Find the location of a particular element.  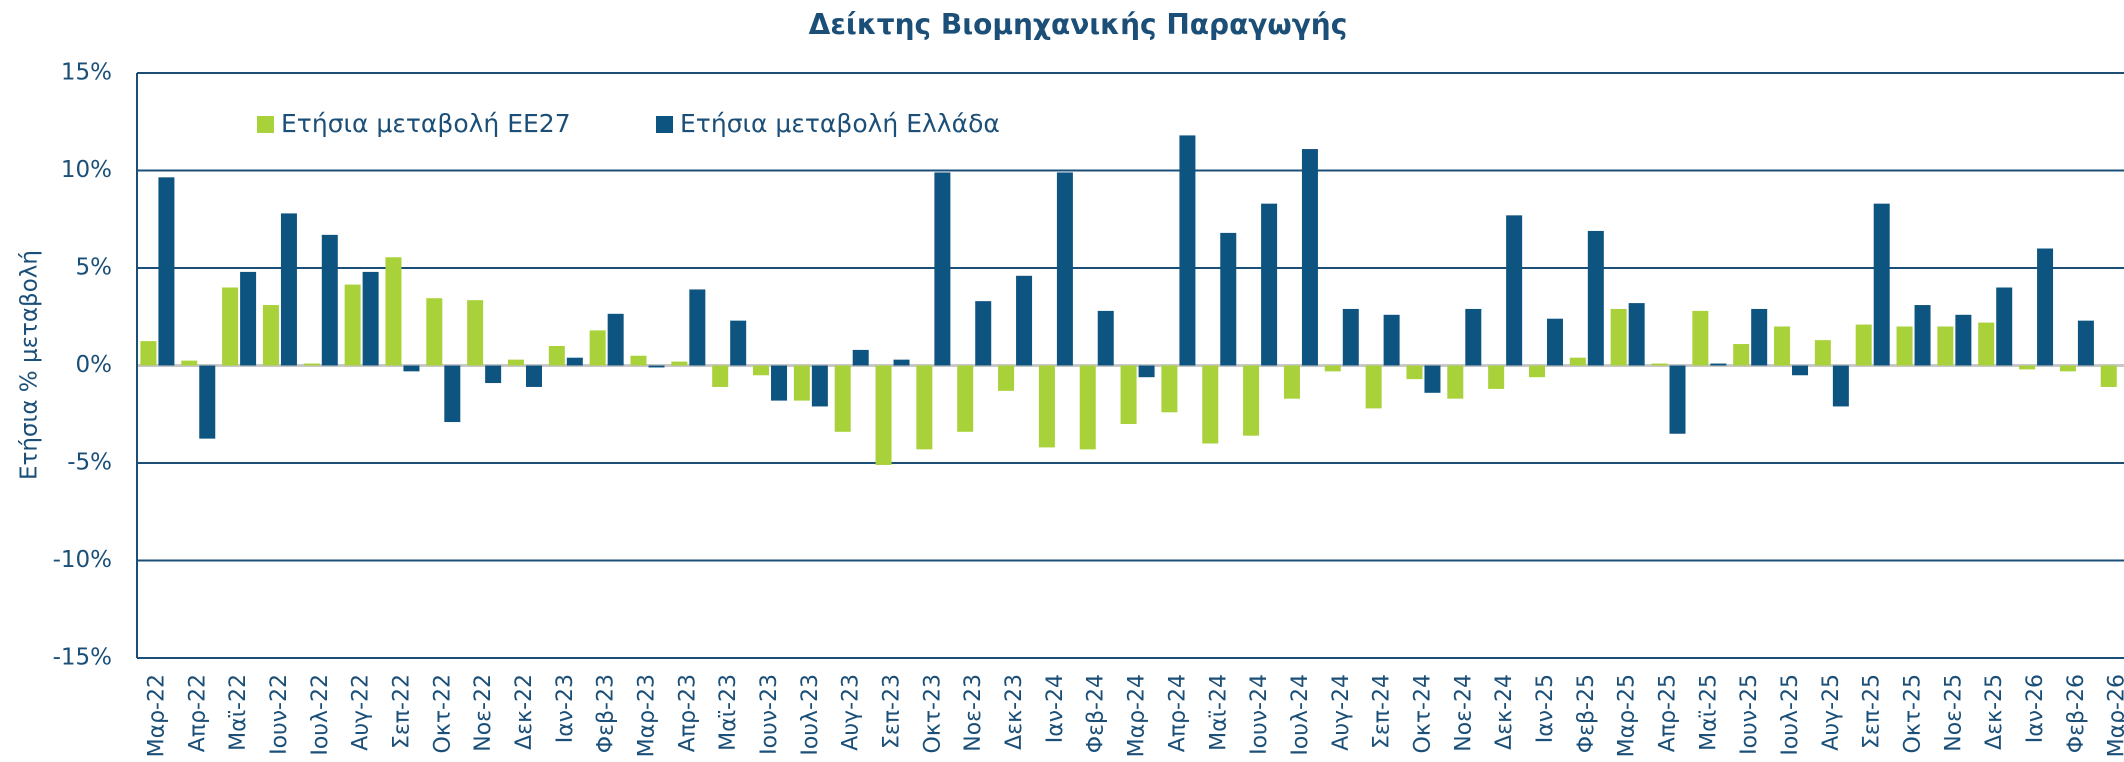

x-tick-label: Οκτ-22 is located at coordinates (442, 713).